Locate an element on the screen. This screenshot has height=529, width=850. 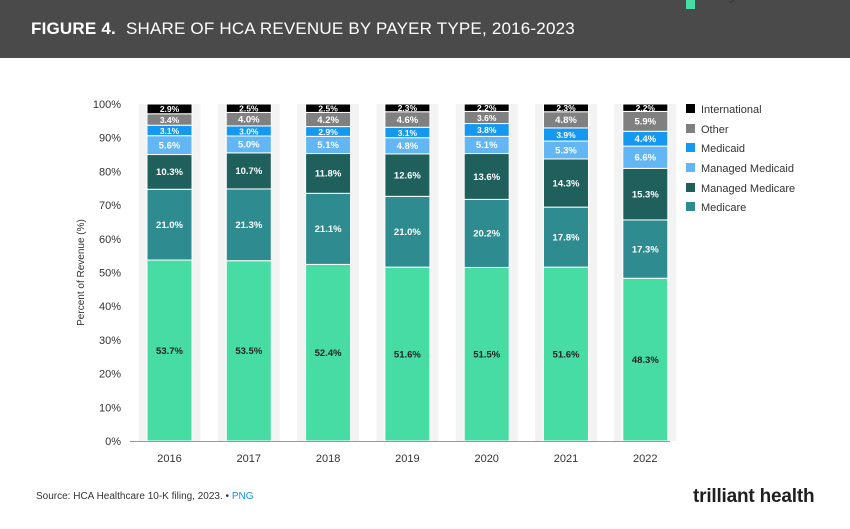
legend-label: Medicare is located at coordinates (723, 208).